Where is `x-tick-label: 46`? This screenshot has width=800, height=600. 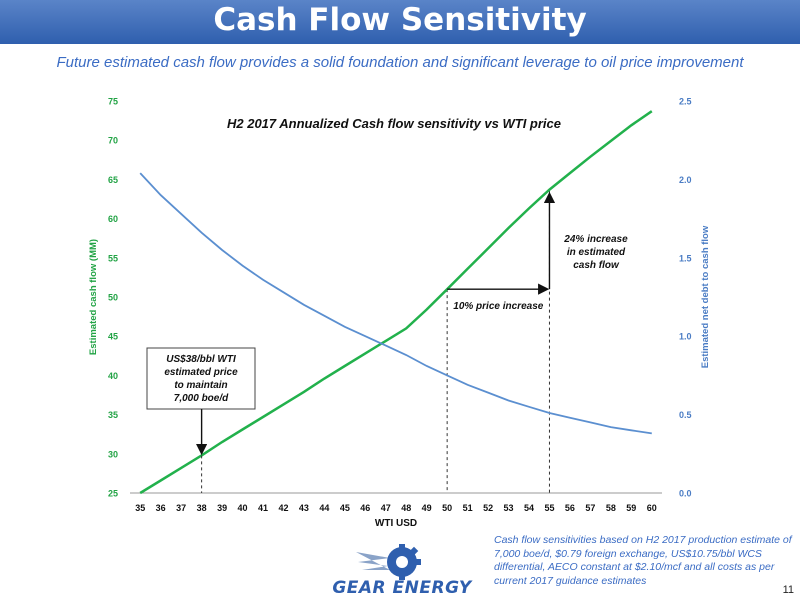 x-tick-label: 46 is located at coordinates (365, 508).